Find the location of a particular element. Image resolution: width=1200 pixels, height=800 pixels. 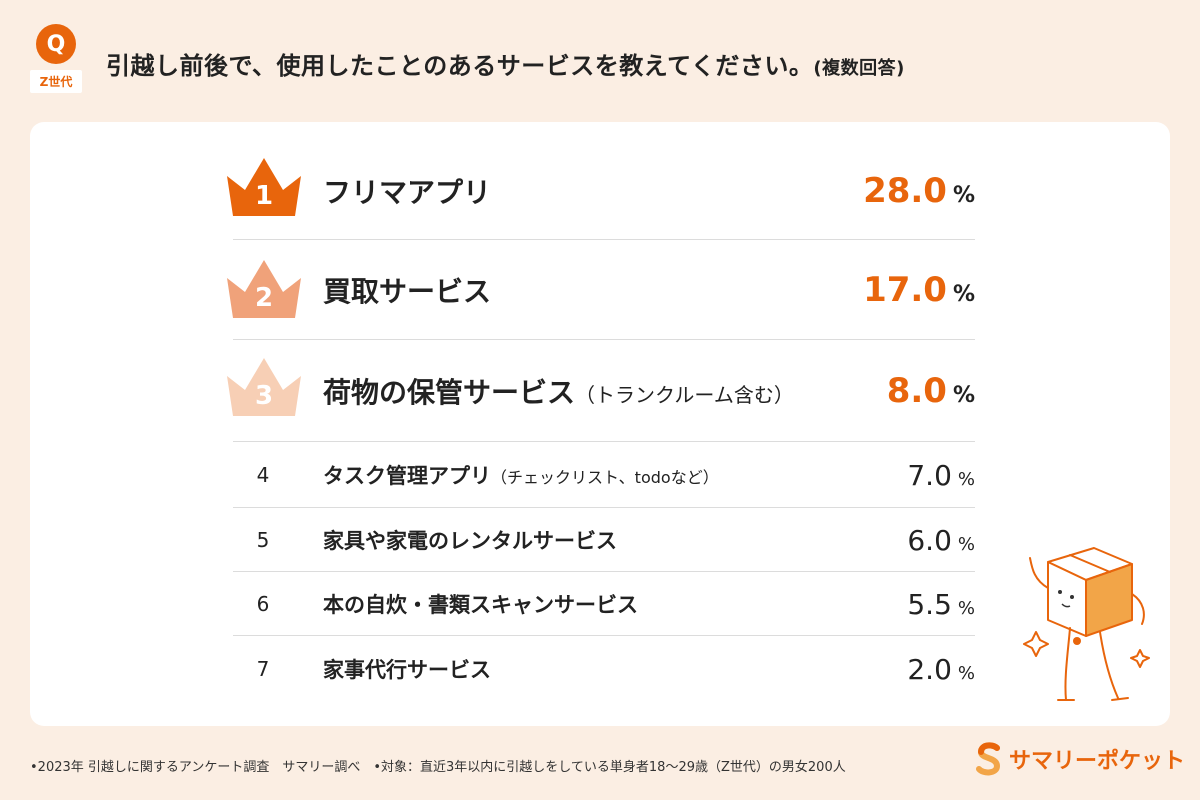

service-label: 家具や家電のレンタルサービス is located at coordinates (470, 541).